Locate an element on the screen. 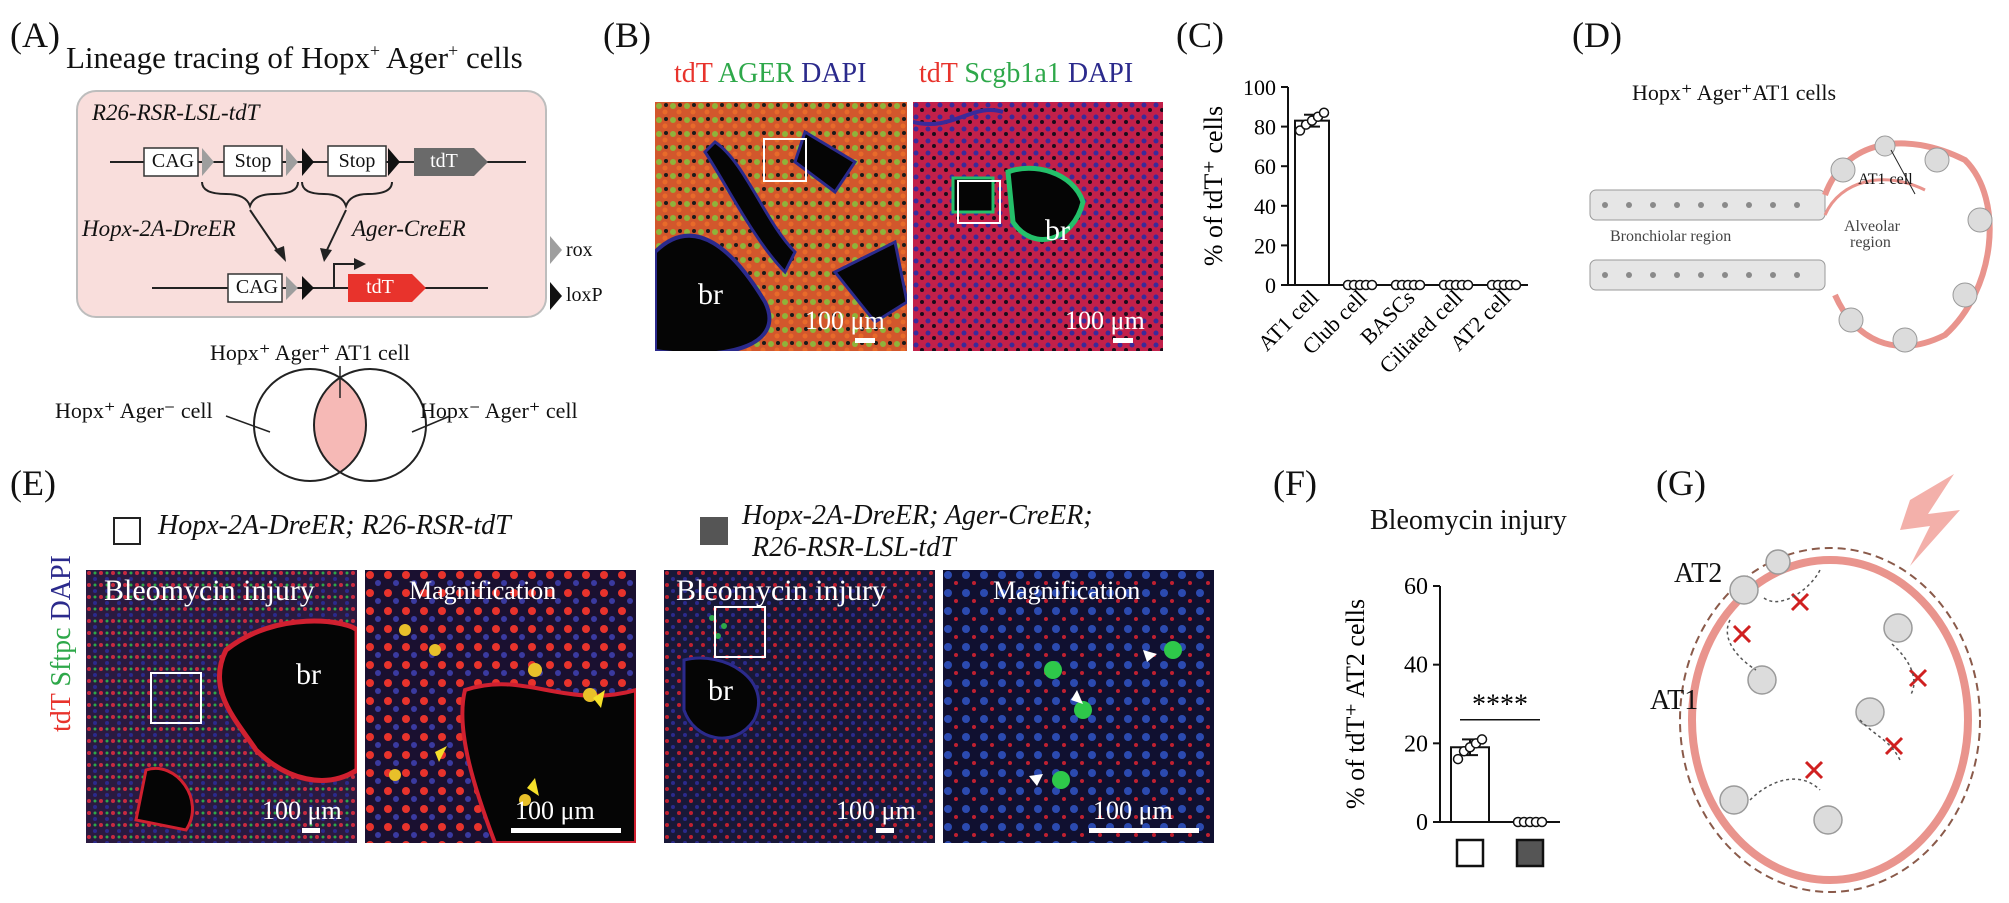  at2-label: AT2 is located at coordinates (1698, 573).